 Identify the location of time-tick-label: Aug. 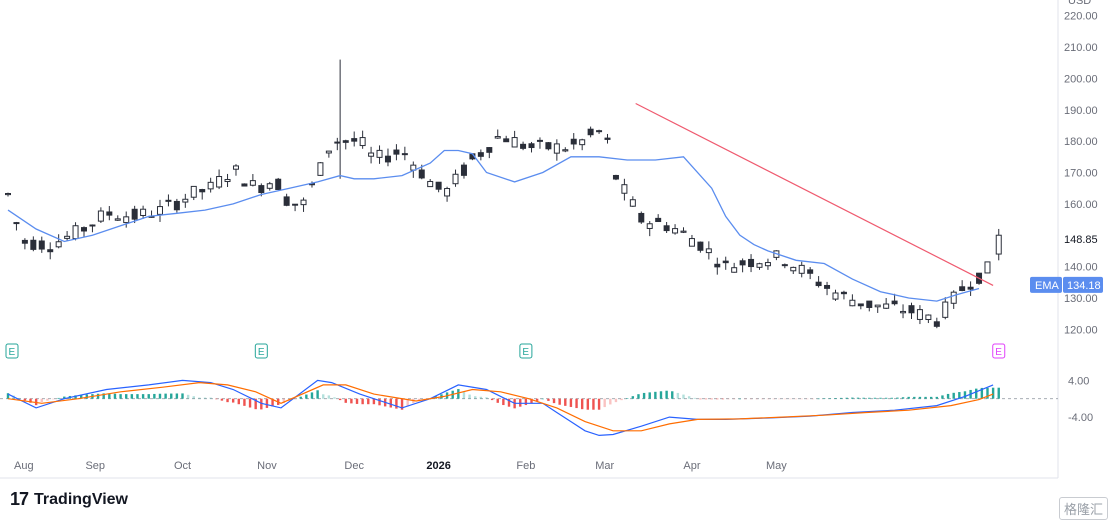
(24, 466).